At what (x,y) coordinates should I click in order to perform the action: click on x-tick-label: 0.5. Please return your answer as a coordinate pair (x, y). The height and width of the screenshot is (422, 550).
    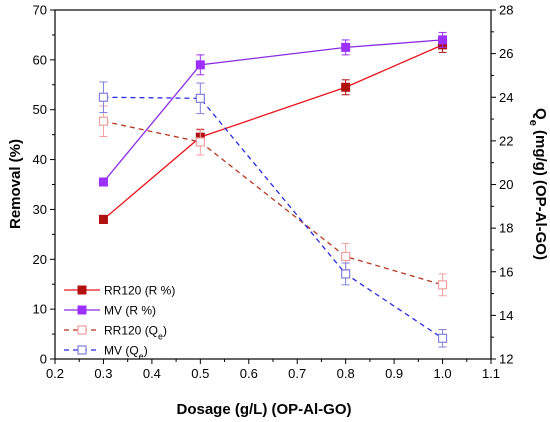
    Looking at the image, I should click on (200, 373).